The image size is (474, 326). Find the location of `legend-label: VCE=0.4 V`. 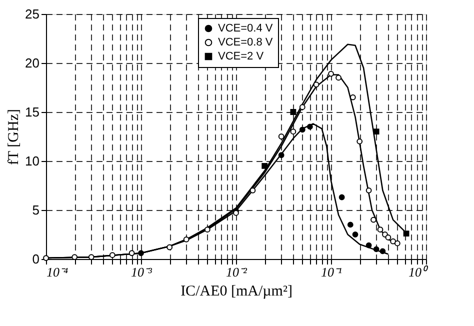

legend-label: VCE=0.4 V is located at coordinates (246, 28).